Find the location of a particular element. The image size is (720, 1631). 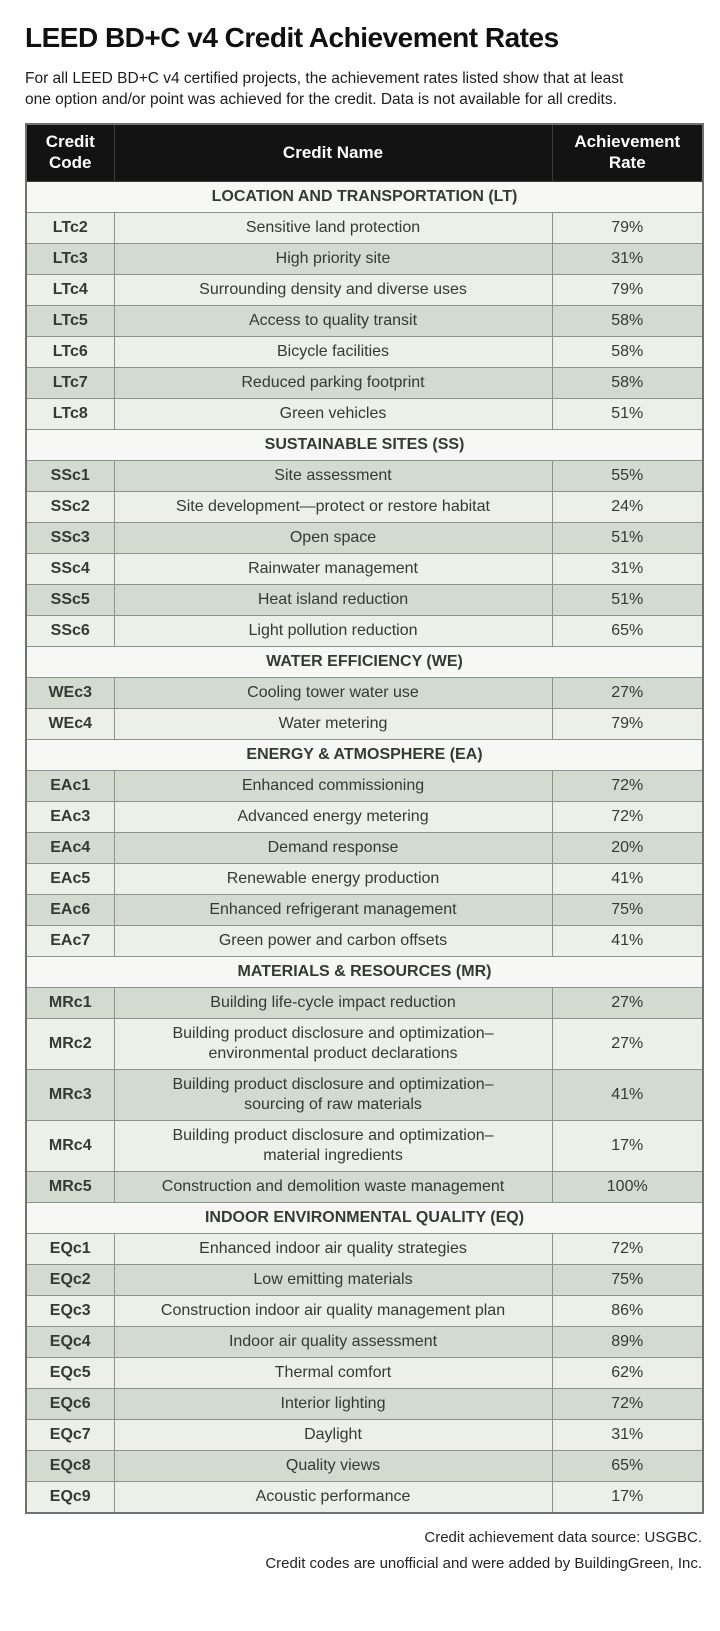

credit-code-cell: WEc4 is located at coordinates (70, 724).